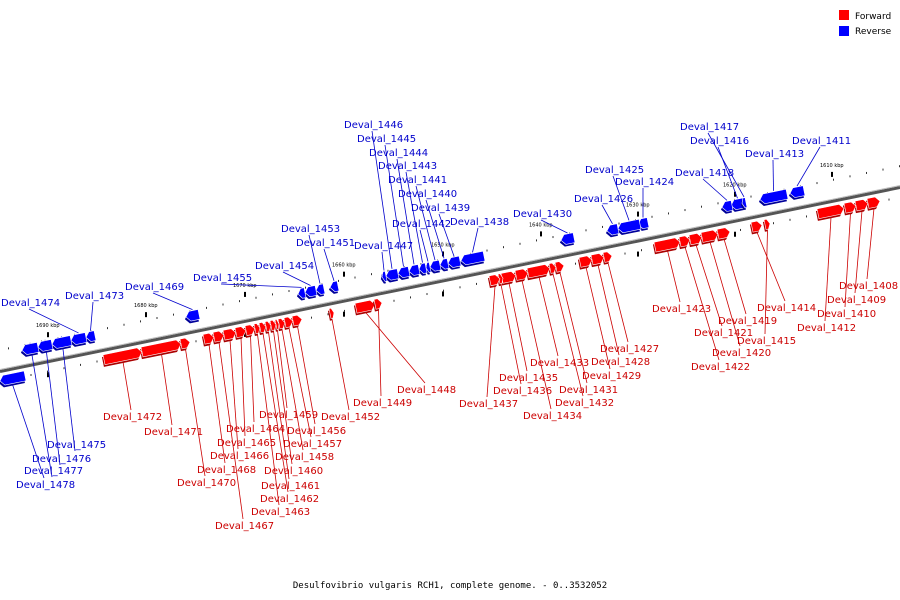  I want to click on gene-label: Deval_1461, so click(290, 486).